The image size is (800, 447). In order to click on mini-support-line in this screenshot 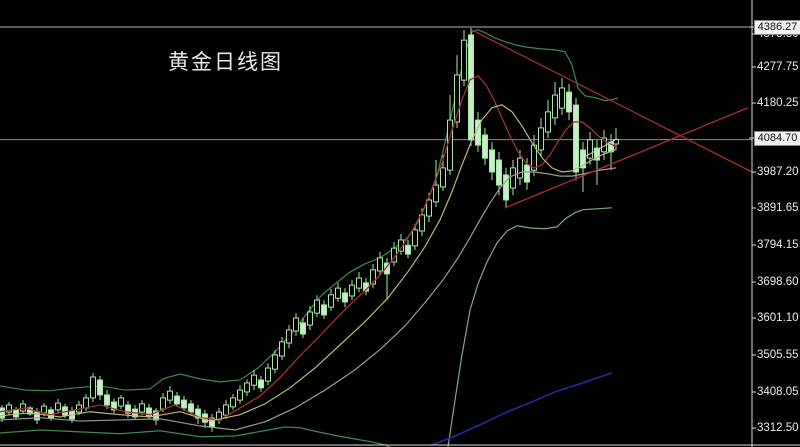, I will do `click(600, 148)`.